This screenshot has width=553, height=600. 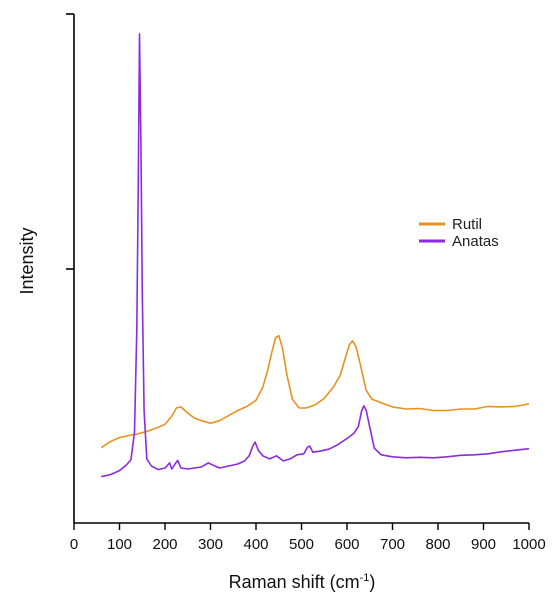 What do you see at coordinates (437, 544) in the screenshot?
I see `x-tick-label-800: 800` at bounding box center [437, 544].